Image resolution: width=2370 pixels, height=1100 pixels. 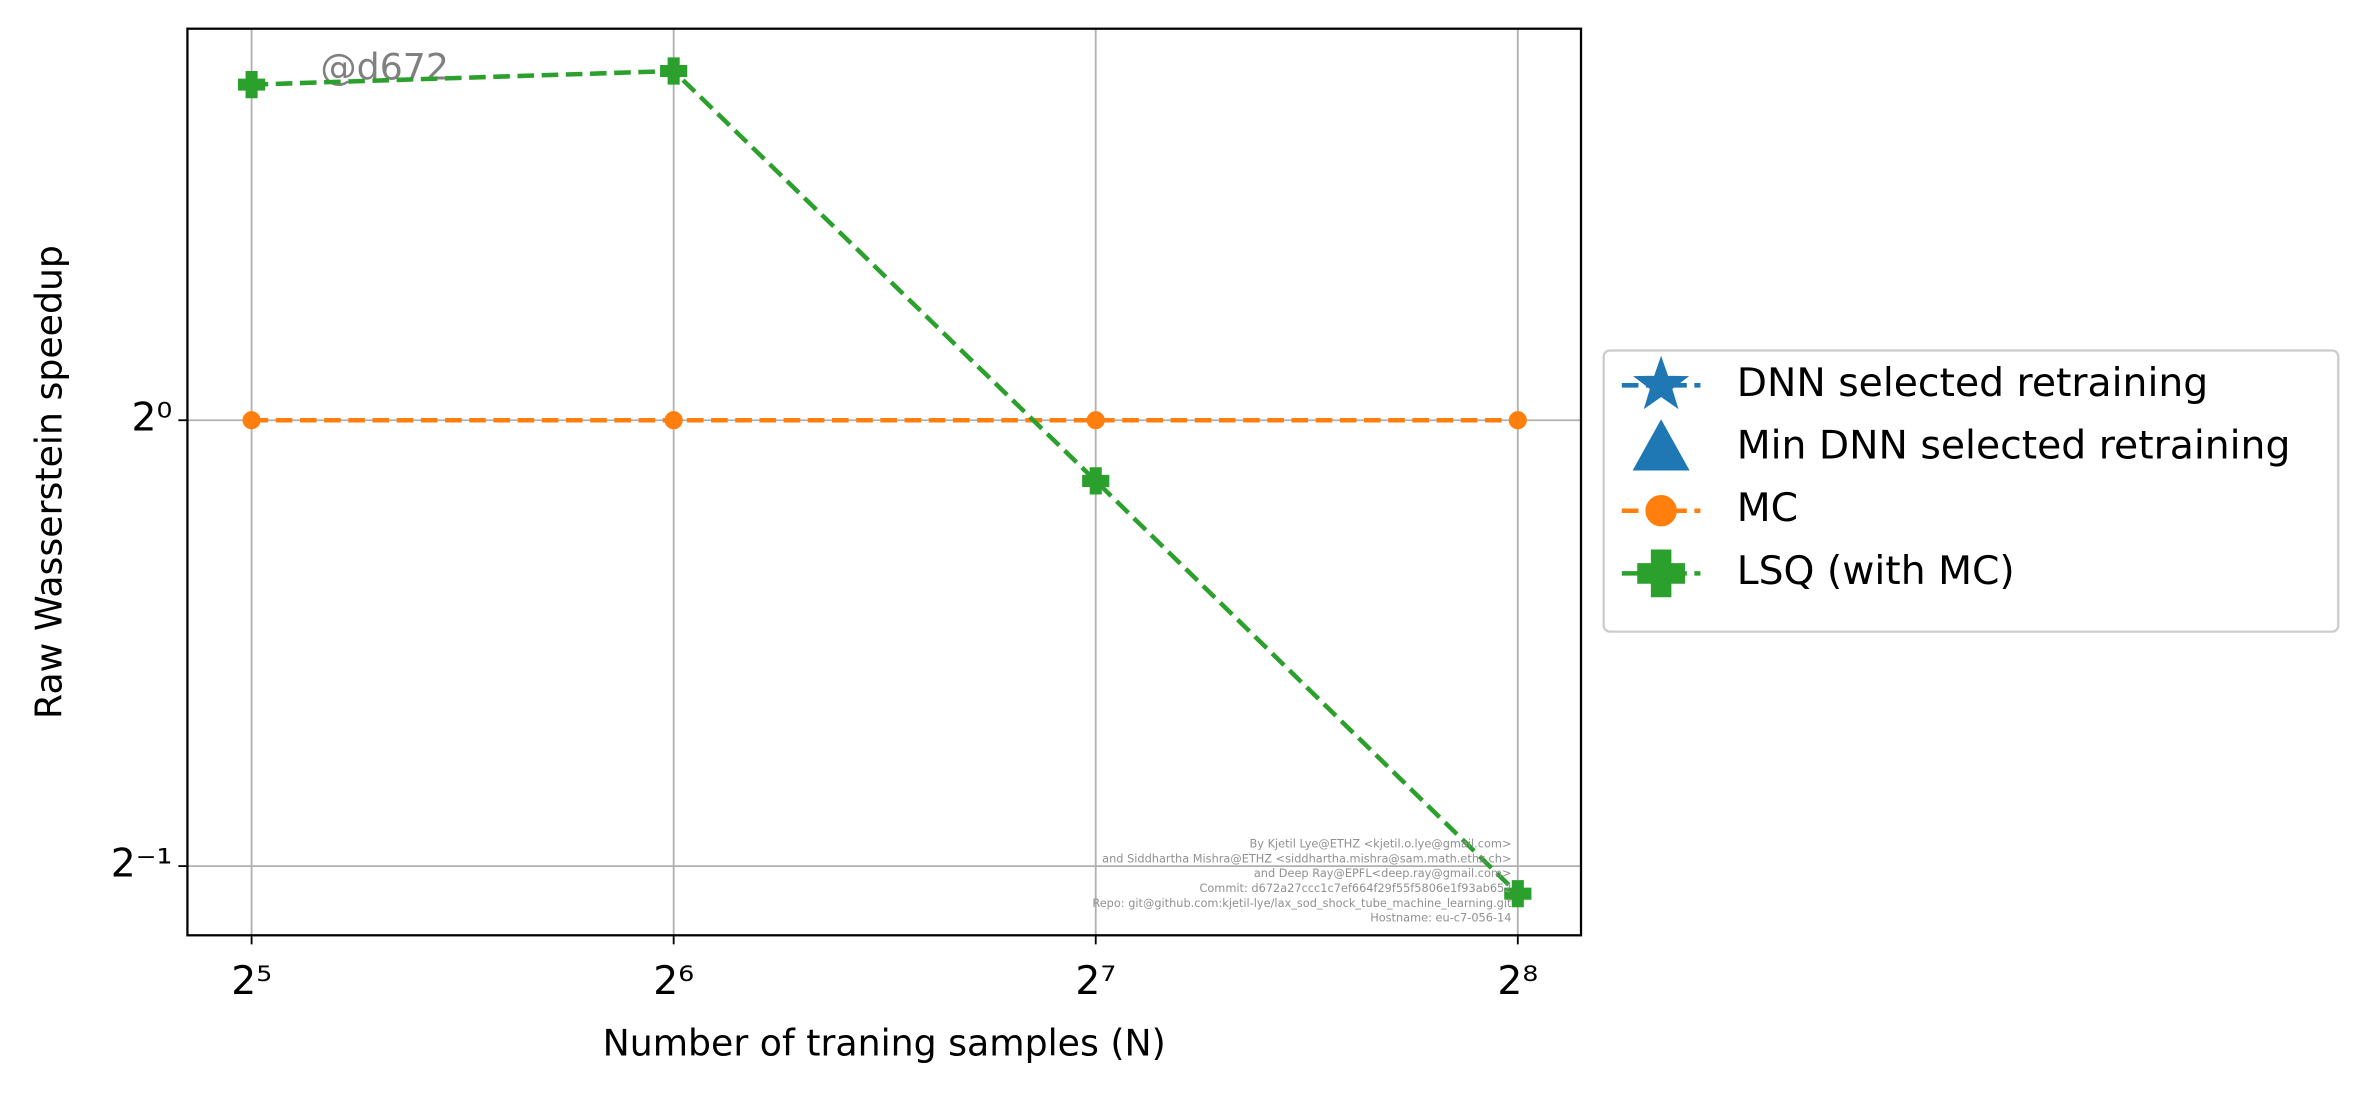 I want to click on legend-label: MC, so click(x=1767, y=508).